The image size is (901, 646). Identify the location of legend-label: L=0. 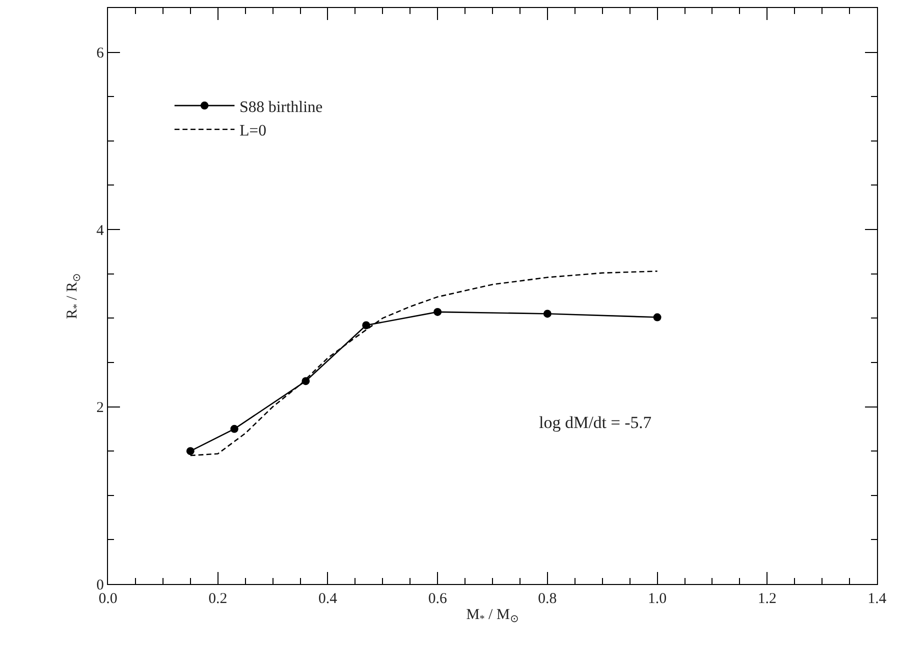
(253, 131).